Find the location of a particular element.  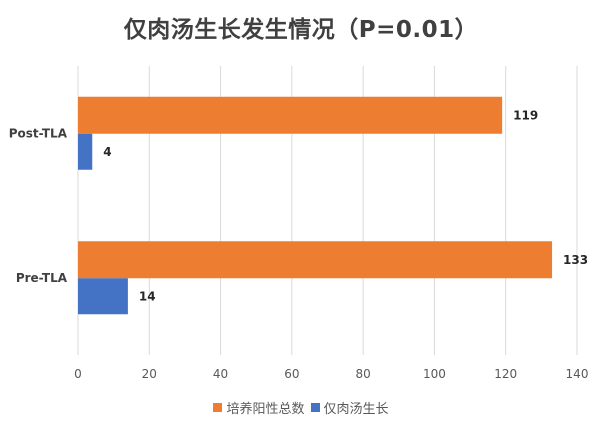

legend-label: 培养阳性总数 is located at coordinates (265, 409).